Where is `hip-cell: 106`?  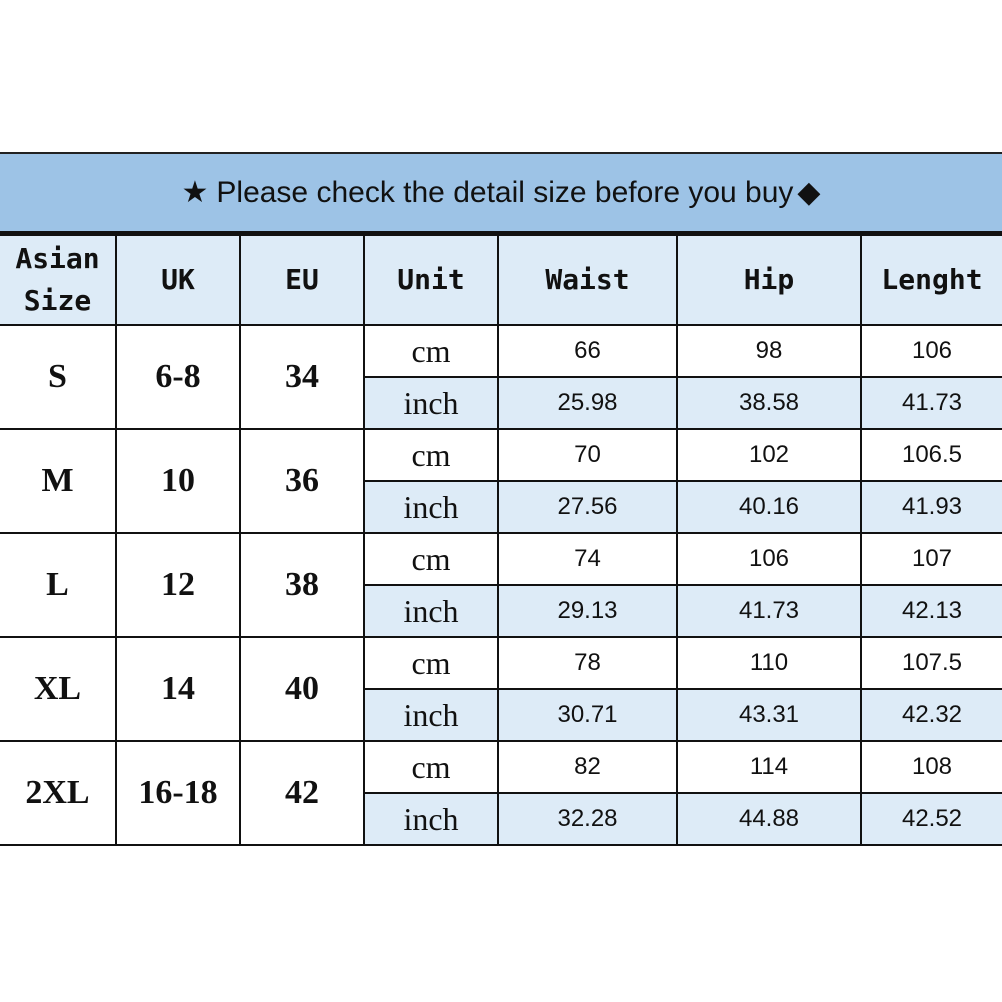 hip-cell: 106 is located at coordinates (769, 559).